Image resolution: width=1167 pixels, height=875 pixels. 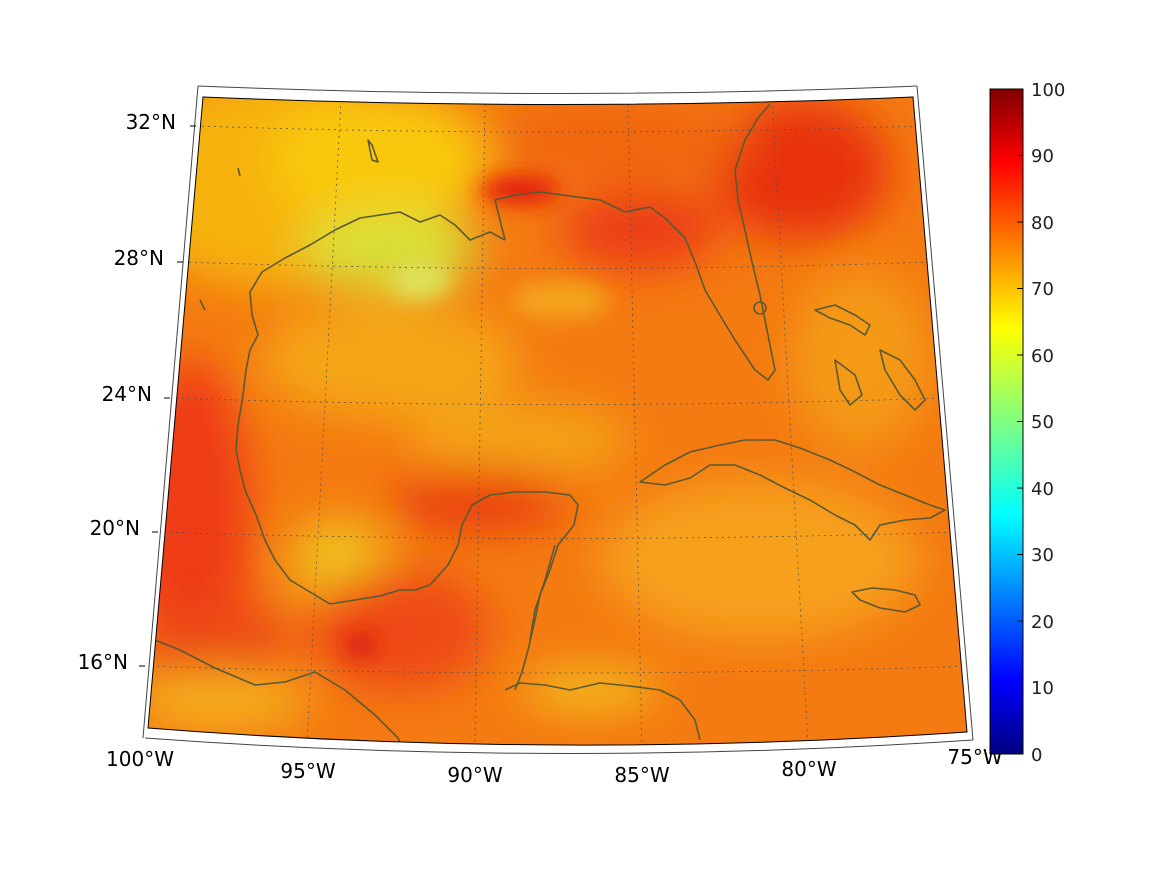 I want to click on lat-label-20: 20°N, so click(x=115, y=528).